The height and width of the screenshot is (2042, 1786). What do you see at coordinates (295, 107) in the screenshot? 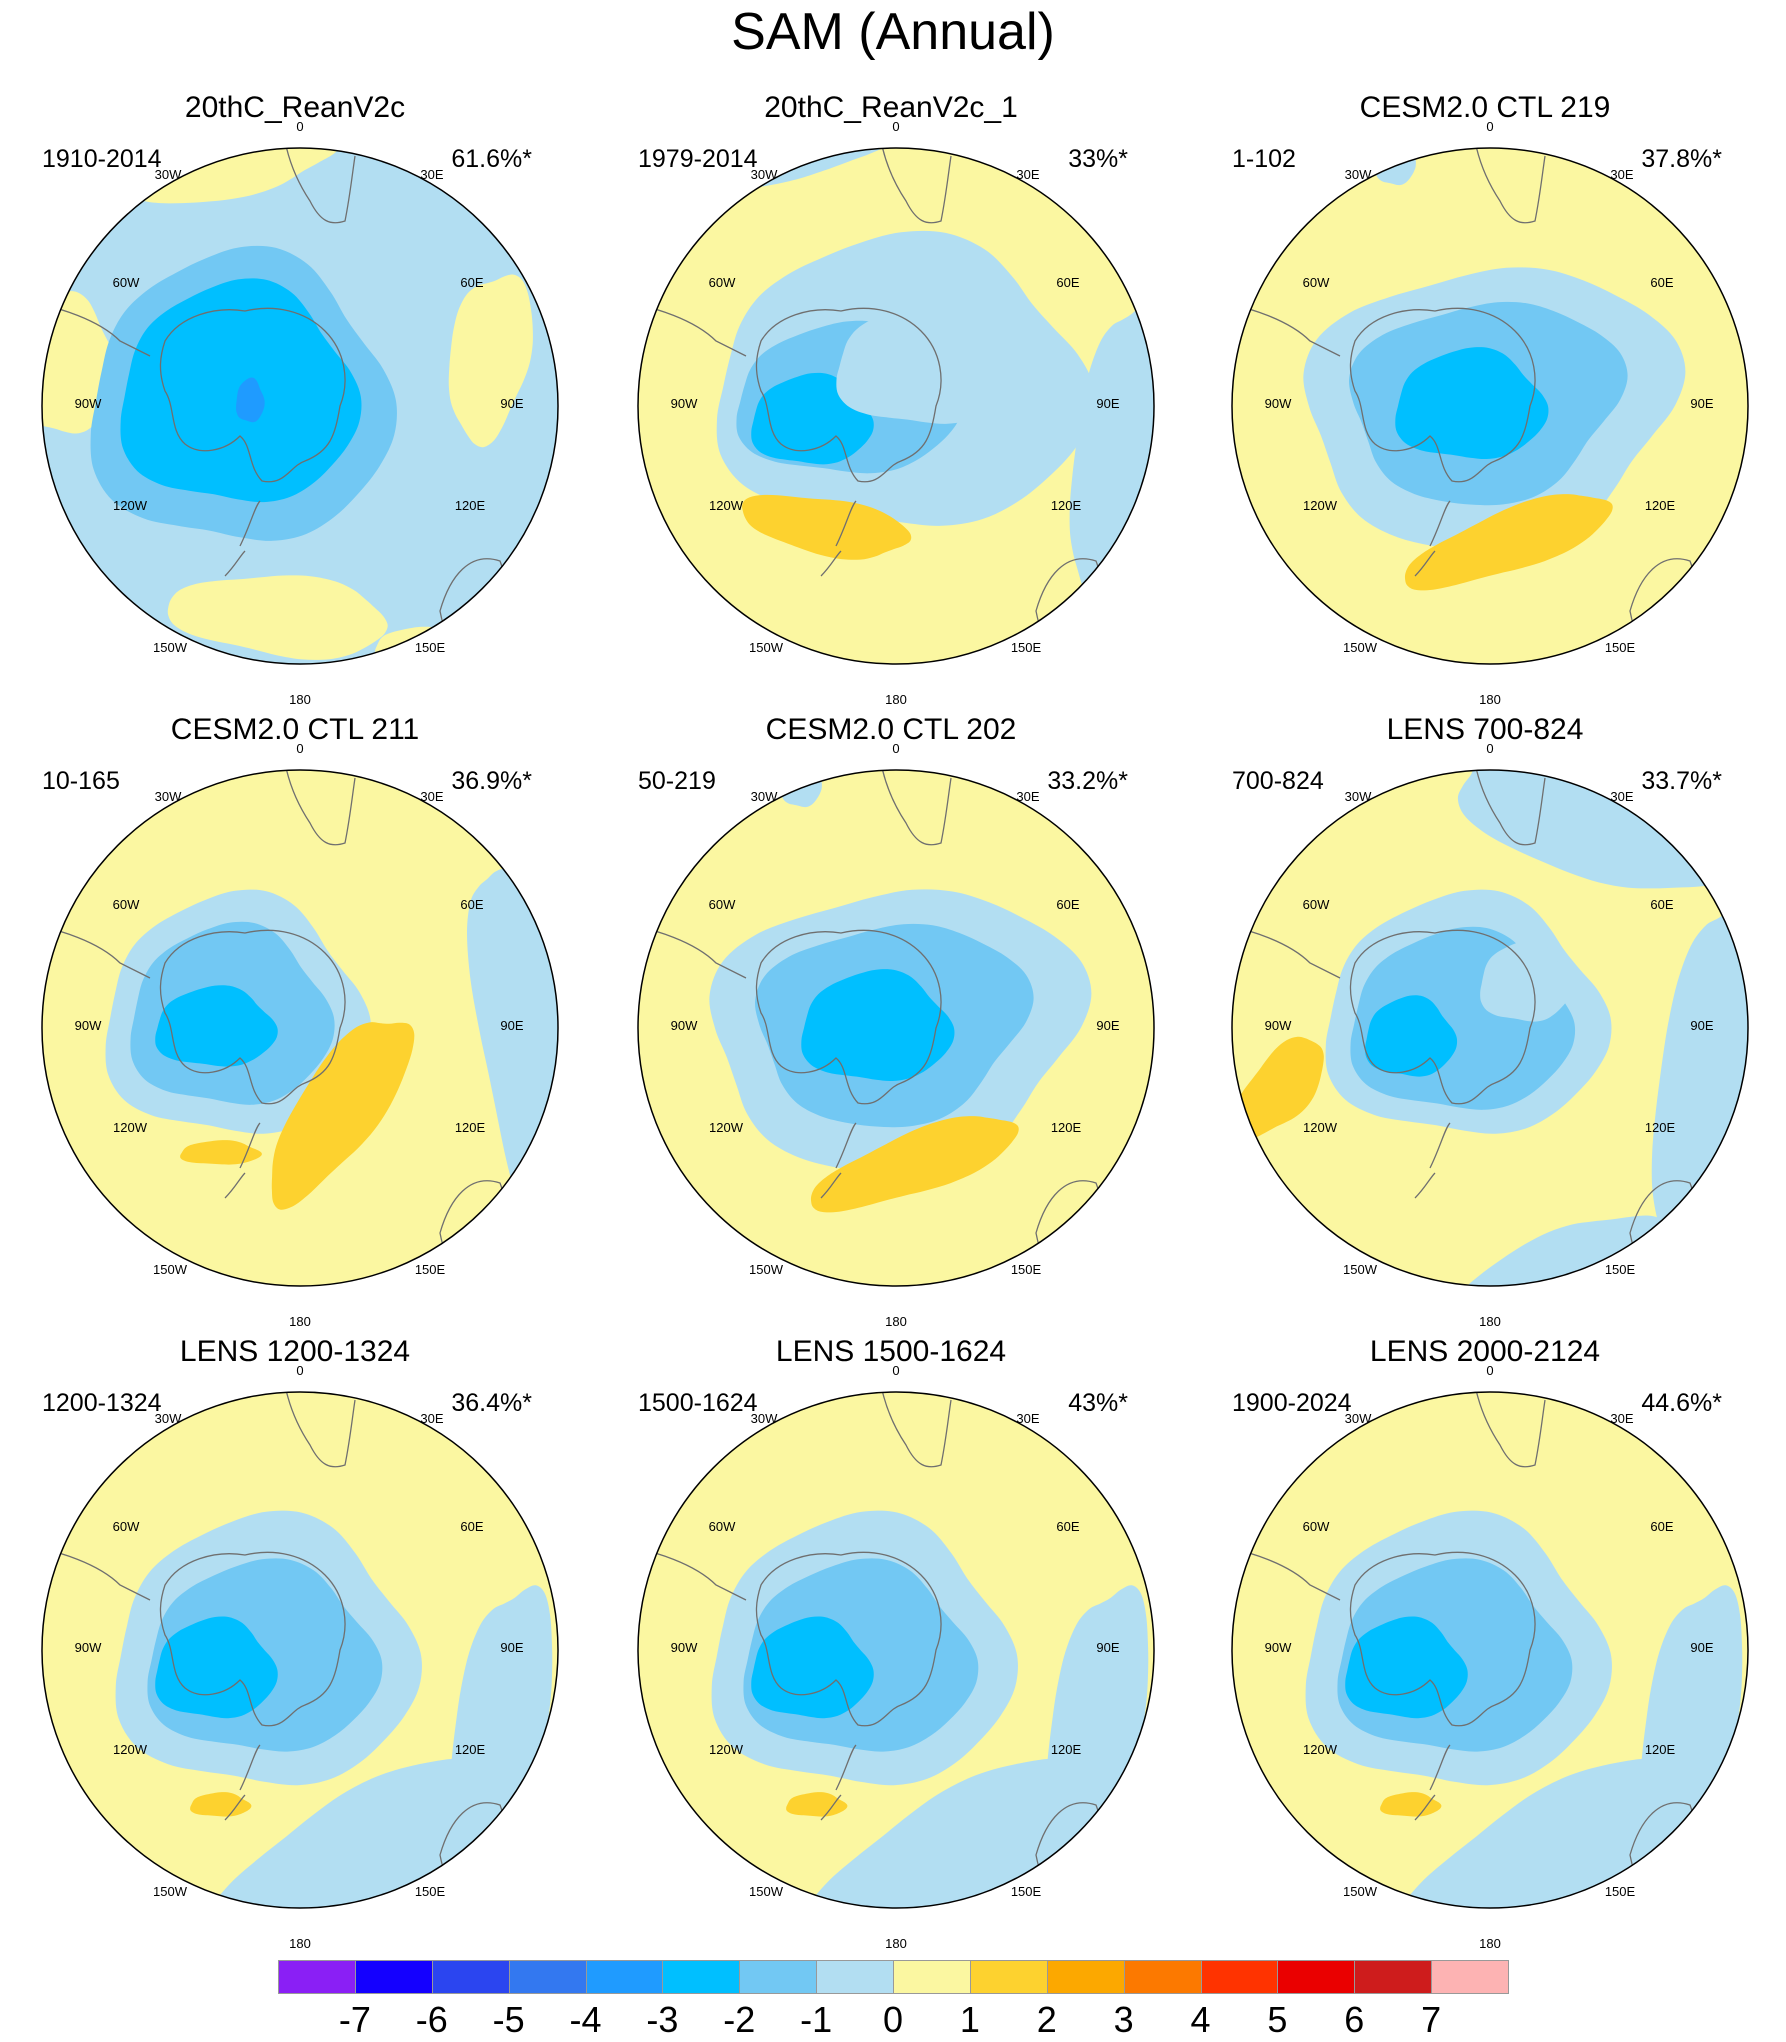
I see `panel-title: 20thC_ReanV2c` at bounding box center [295, 107].